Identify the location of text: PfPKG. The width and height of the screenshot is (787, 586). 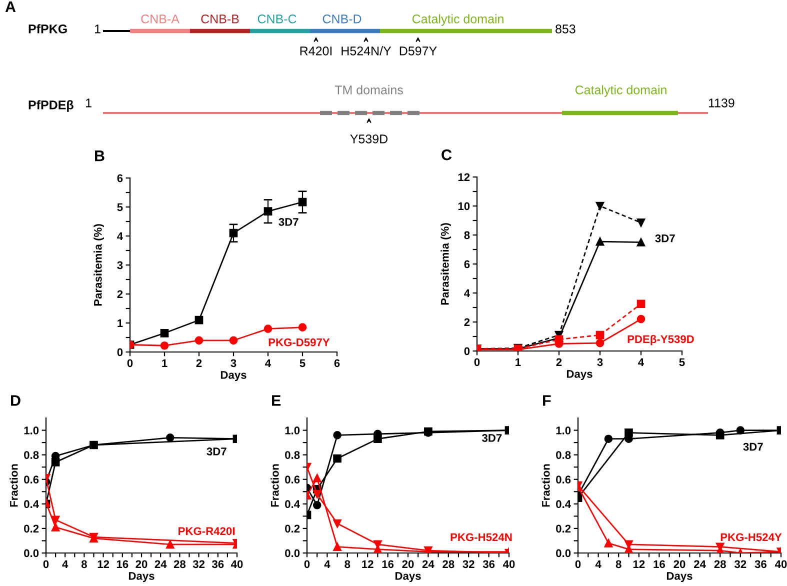
(47, 29).